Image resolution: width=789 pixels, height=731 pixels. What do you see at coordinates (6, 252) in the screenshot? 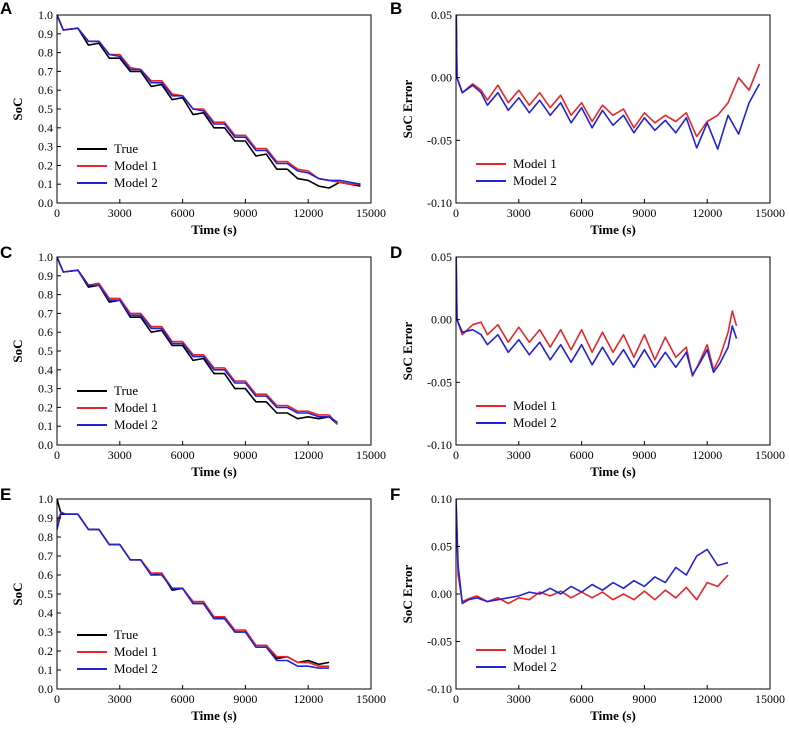
I see `panel-label: C` at bounding box center [6, 252].